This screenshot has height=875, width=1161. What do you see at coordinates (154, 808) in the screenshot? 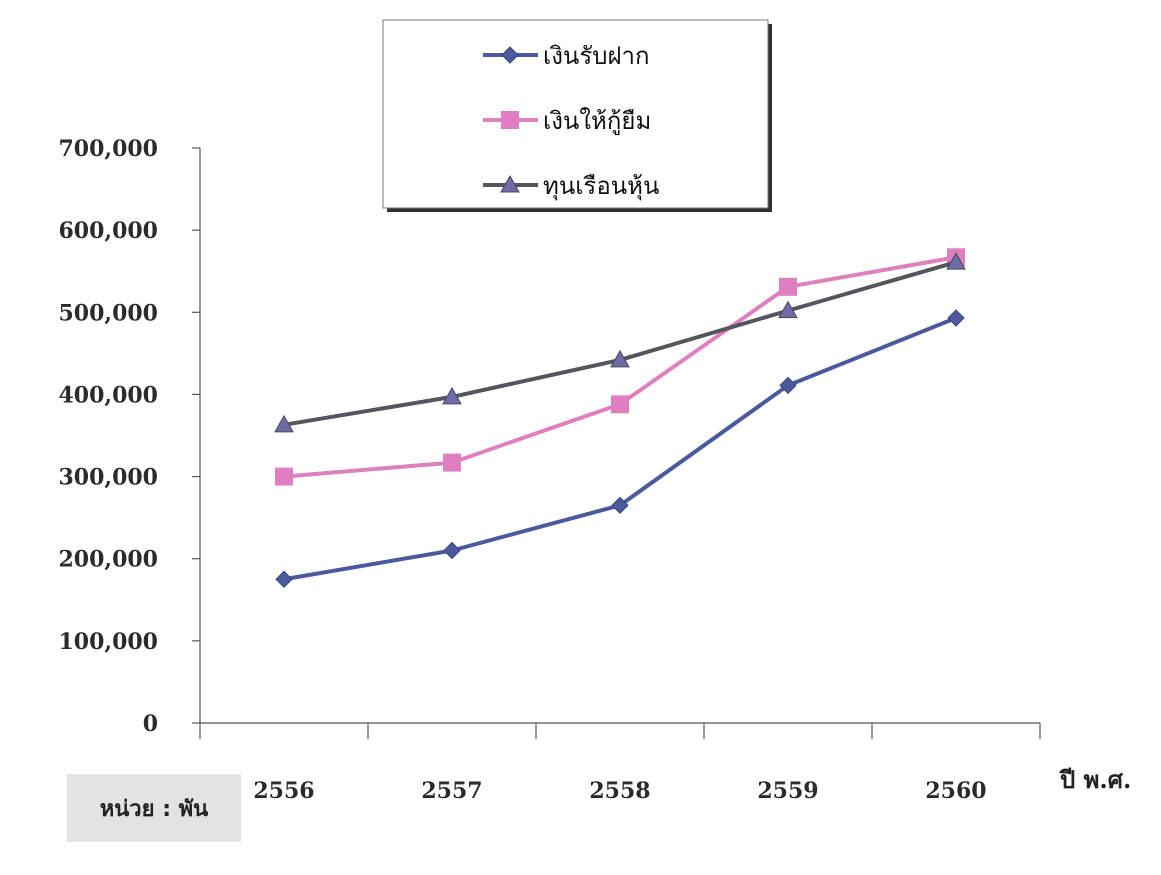
I see `unit-note: หน่วย : พัน` at bounding box center [154, 808].